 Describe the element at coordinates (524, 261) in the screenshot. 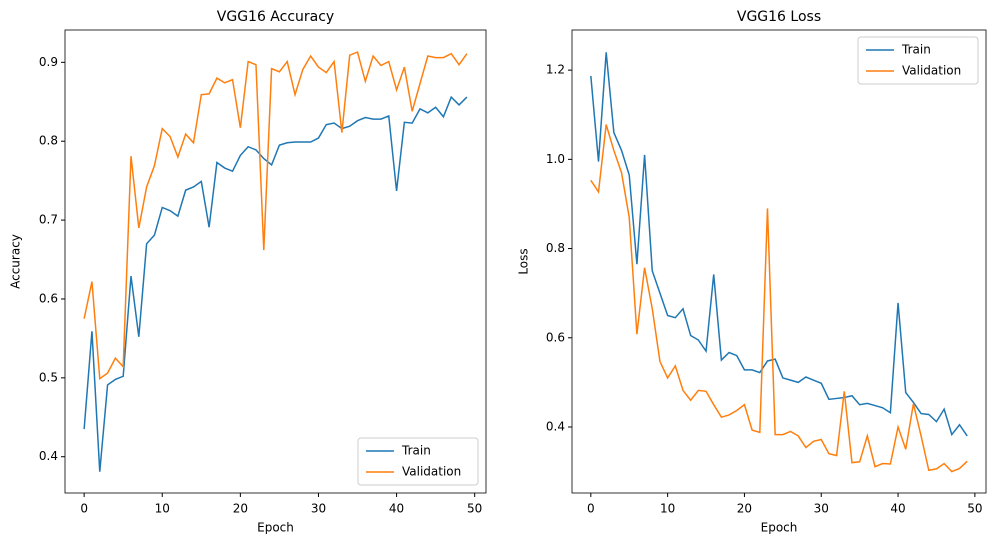

I see `y-axis-label: Loss` at that location.